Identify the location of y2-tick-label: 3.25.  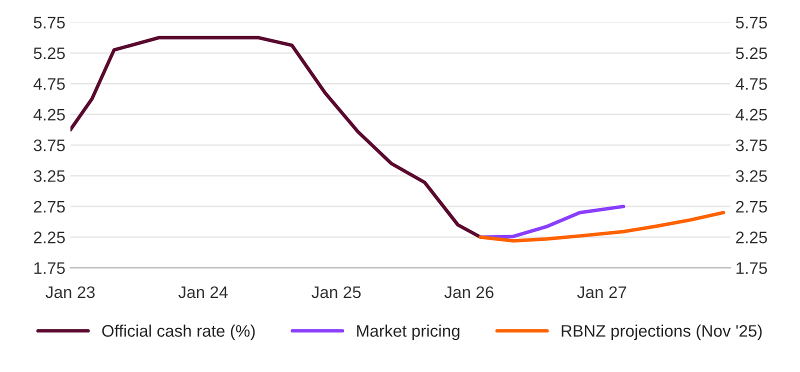
(751, 176).